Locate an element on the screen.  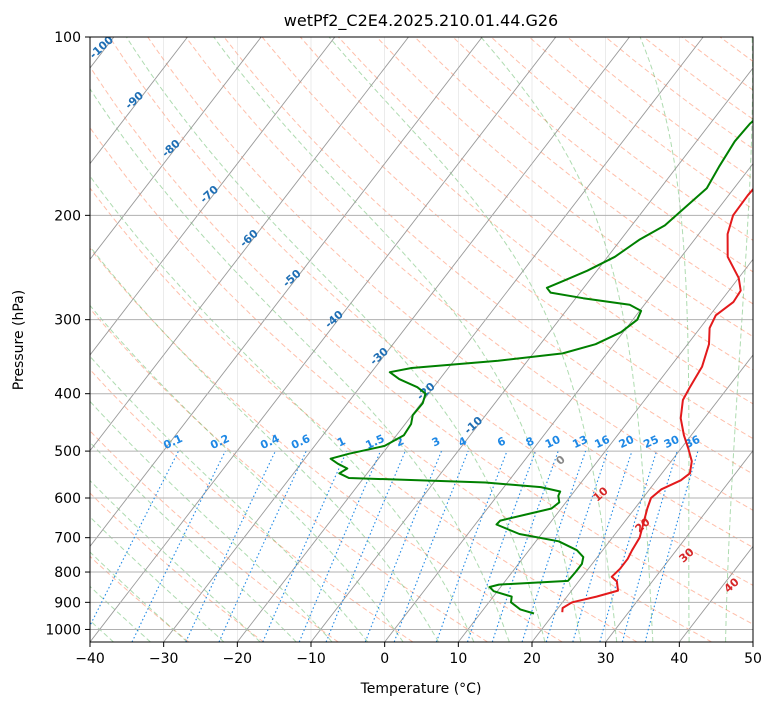
x-tick-label: −20 is located at coordinates (238, 659).